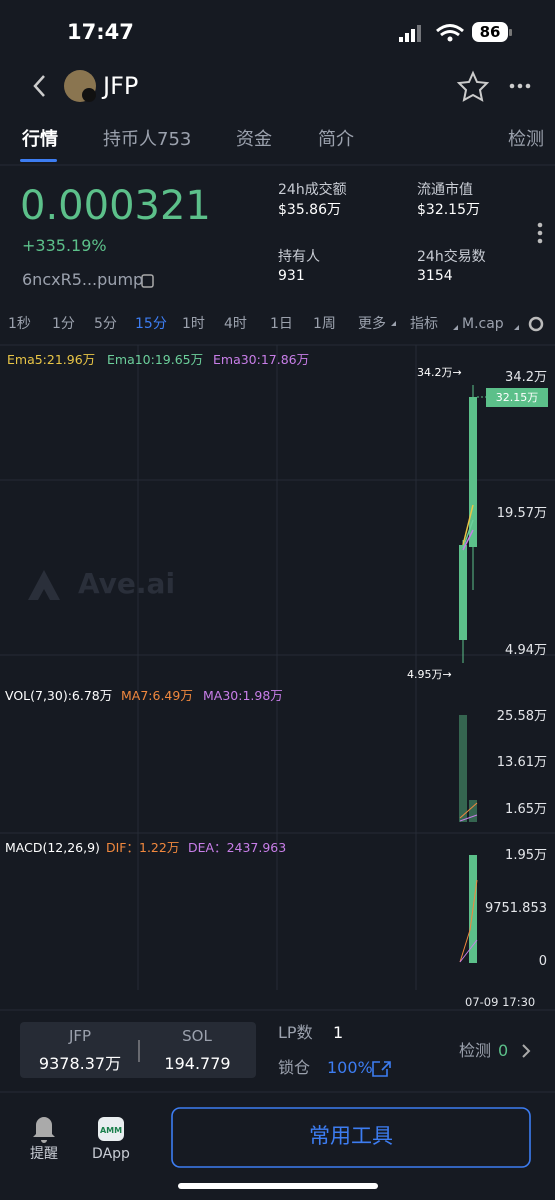  I want to click on stat-label: 24h交易数, so click(451, 257).